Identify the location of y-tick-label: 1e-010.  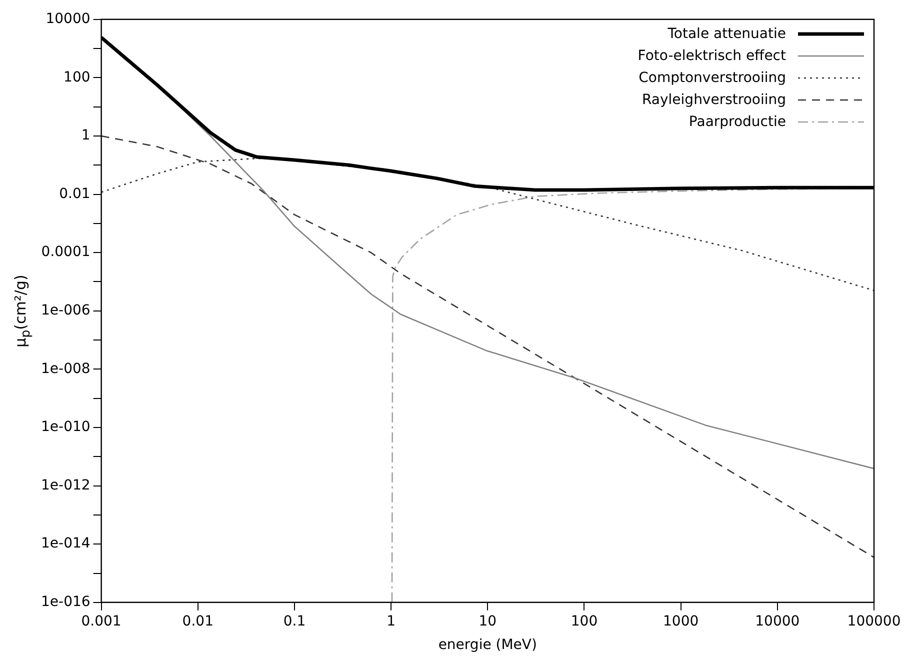
(65, 427).